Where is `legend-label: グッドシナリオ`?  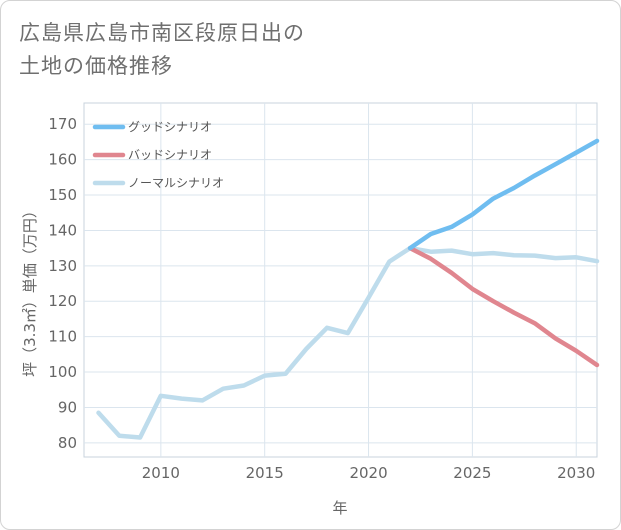 legend-label: グッドシナリオ is located at coordinates (170, 127).